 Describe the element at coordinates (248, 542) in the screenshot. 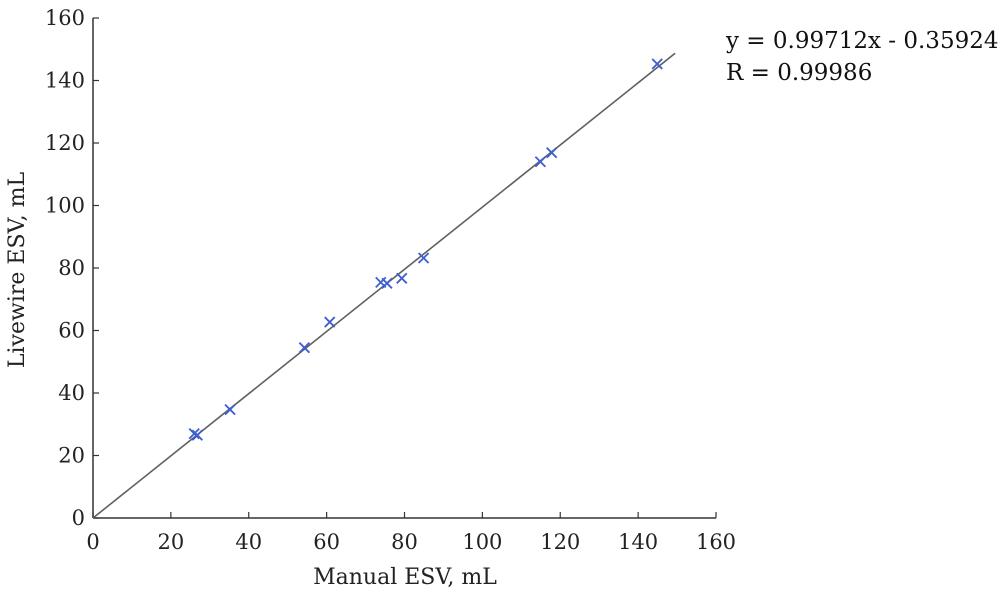

I see `x-tick-label: 40` at that location.